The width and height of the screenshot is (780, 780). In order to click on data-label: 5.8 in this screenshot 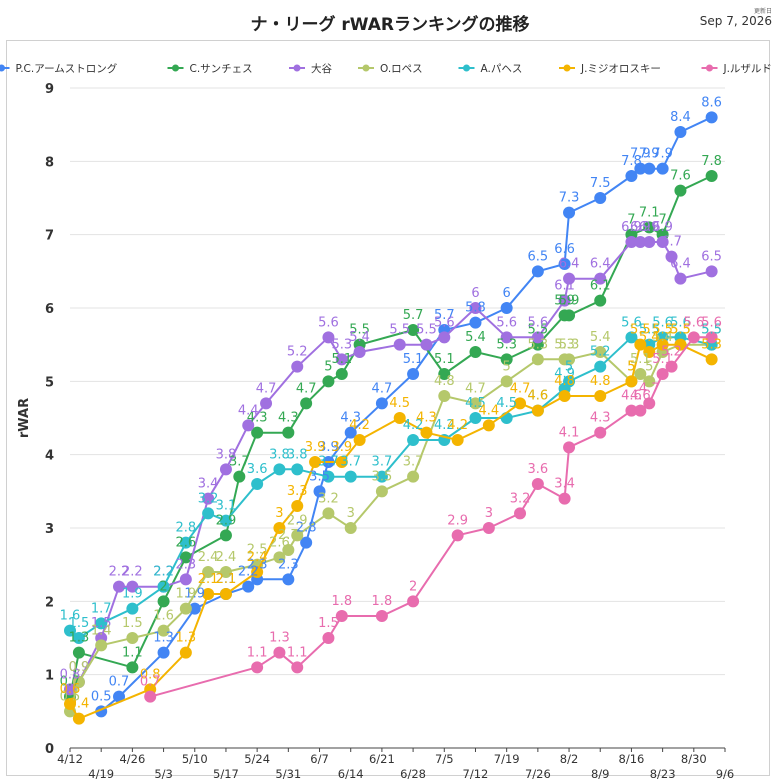, I will do `click(475, 308)`.